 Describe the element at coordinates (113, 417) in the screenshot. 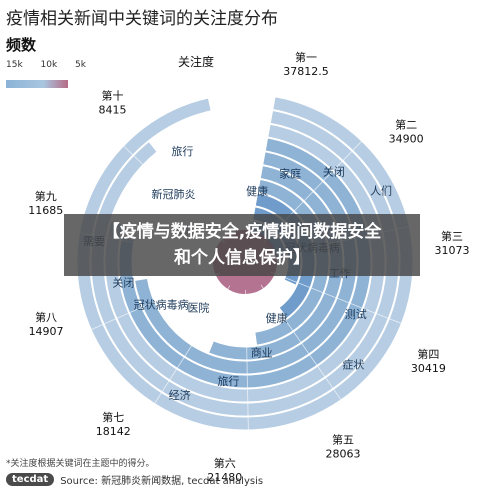

I see `topic-name: 第七` at that location.